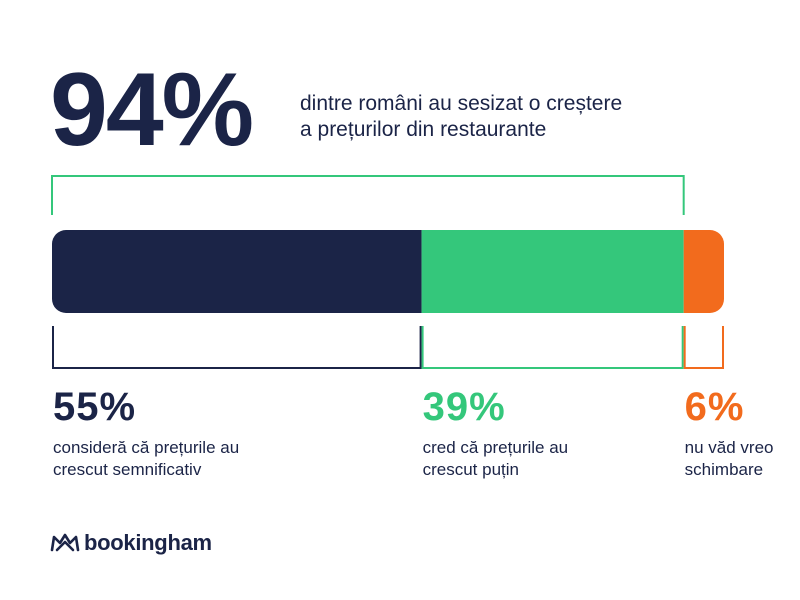  Describe the element at coordinates (423, 129) in the screenshot. I see `headline-line-2: a prețurilor din restaurante` at that location.